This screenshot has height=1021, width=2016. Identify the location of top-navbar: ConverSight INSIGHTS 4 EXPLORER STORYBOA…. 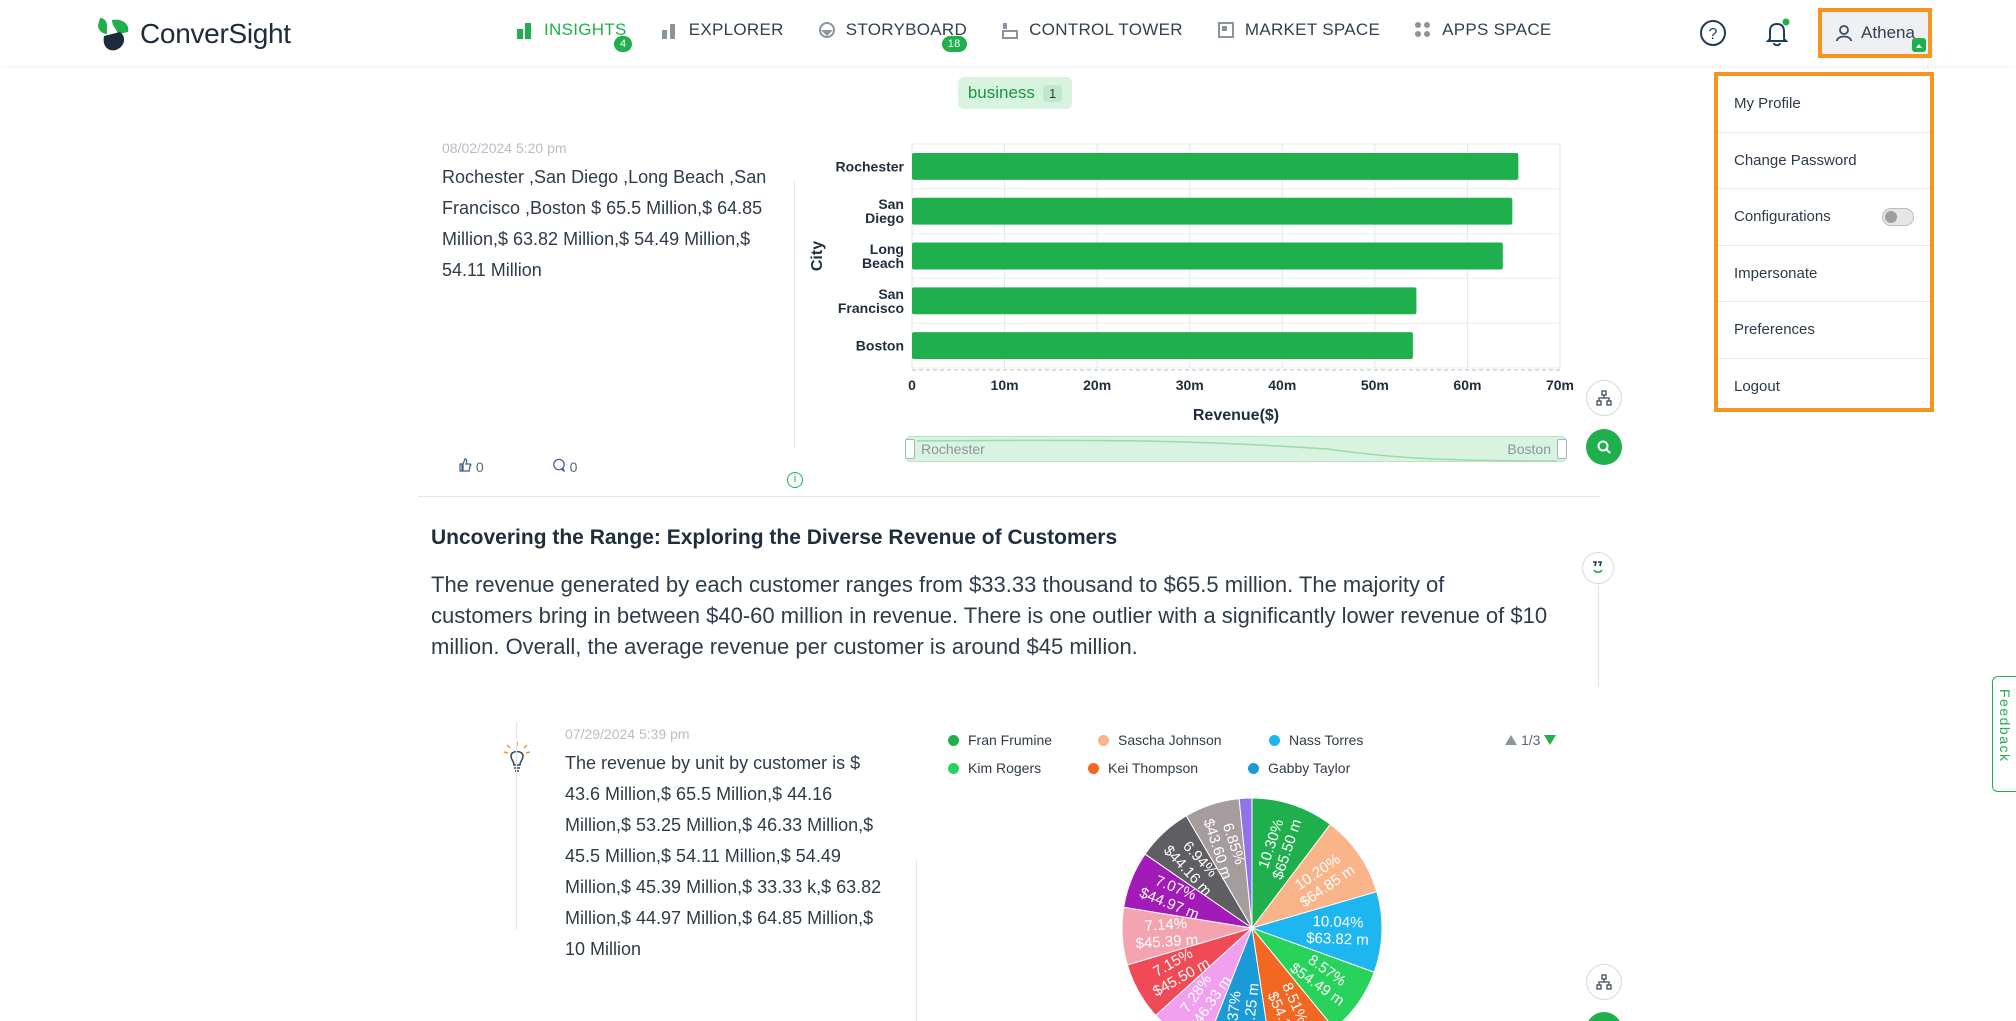
(1008, 33).